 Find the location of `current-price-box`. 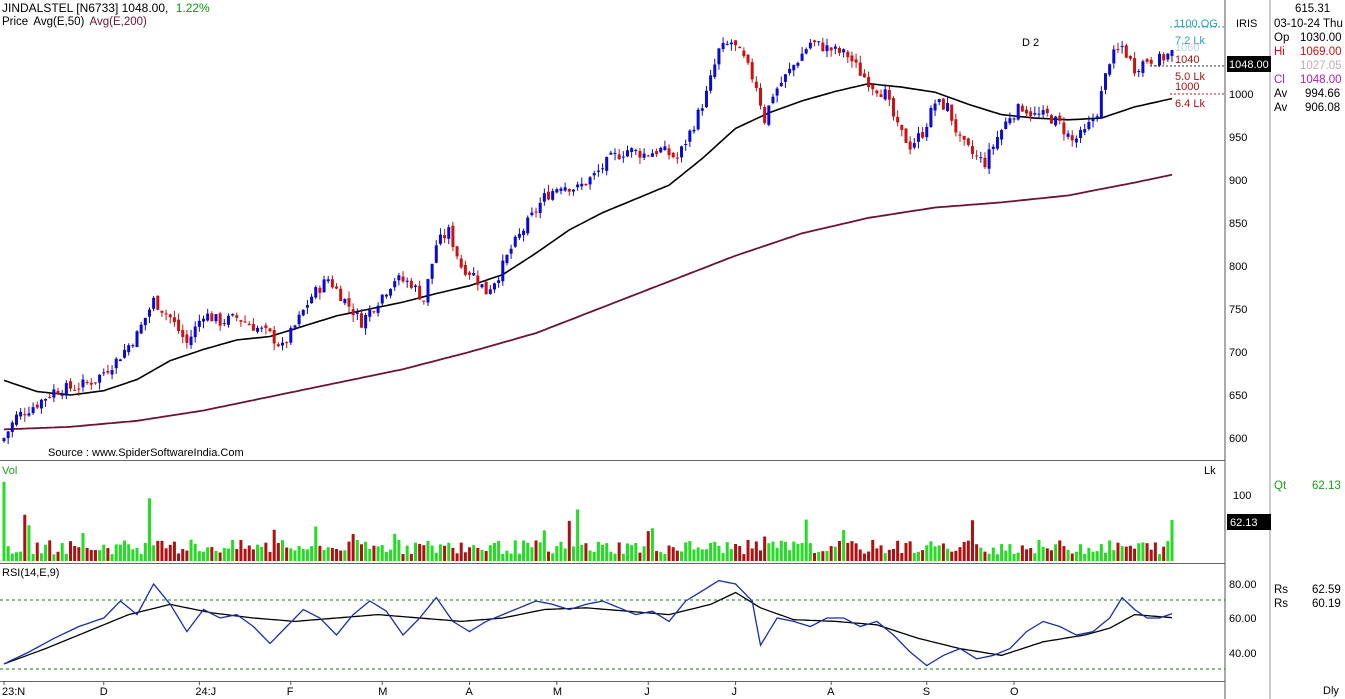

current-price-box is located at coordinates (1249, 64).